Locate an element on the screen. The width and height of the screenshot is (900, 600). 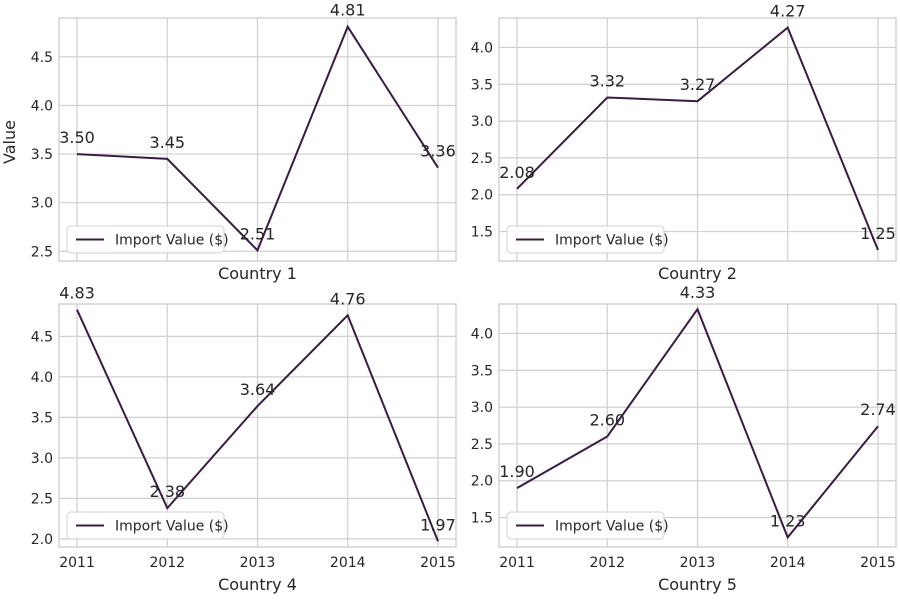
data-label: 3.64 is located at coordinates (258, 389).